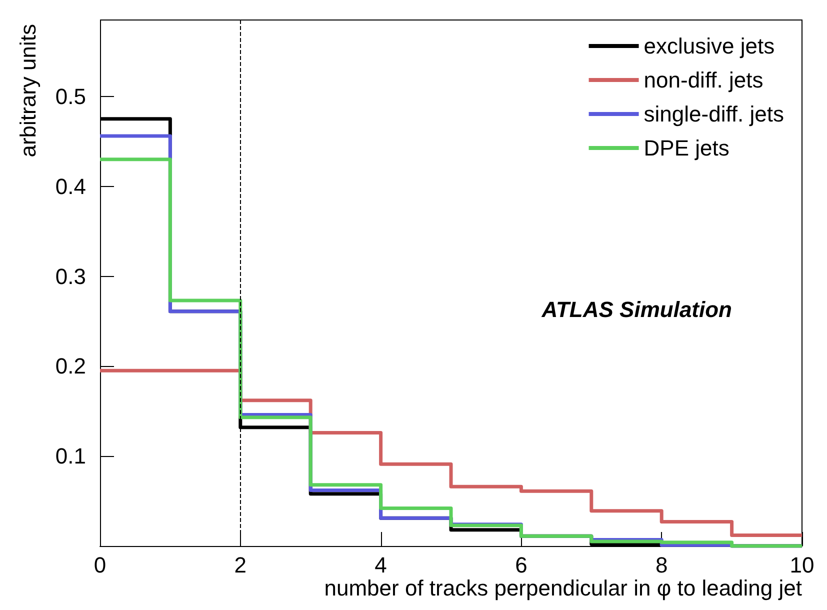 The height and width of the screenshot is (610, 827). What do you see at coordinates (70, 186) in the screenshot?
I see `y-tick-label: 0.4` at bounding box center [70, 186].